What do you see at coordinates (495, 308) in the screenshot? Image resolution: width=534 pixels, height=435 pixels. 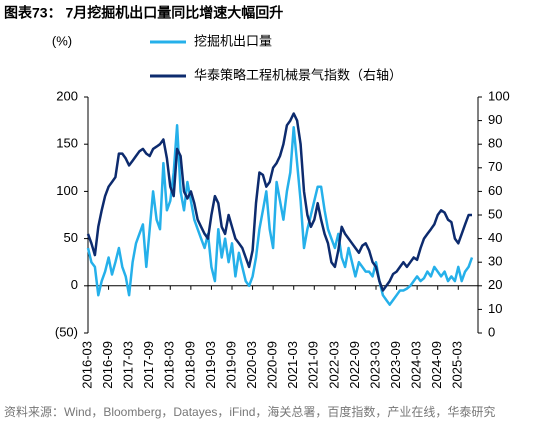 I see `y2-tick-label: 10` at bounding box center [495, 308].